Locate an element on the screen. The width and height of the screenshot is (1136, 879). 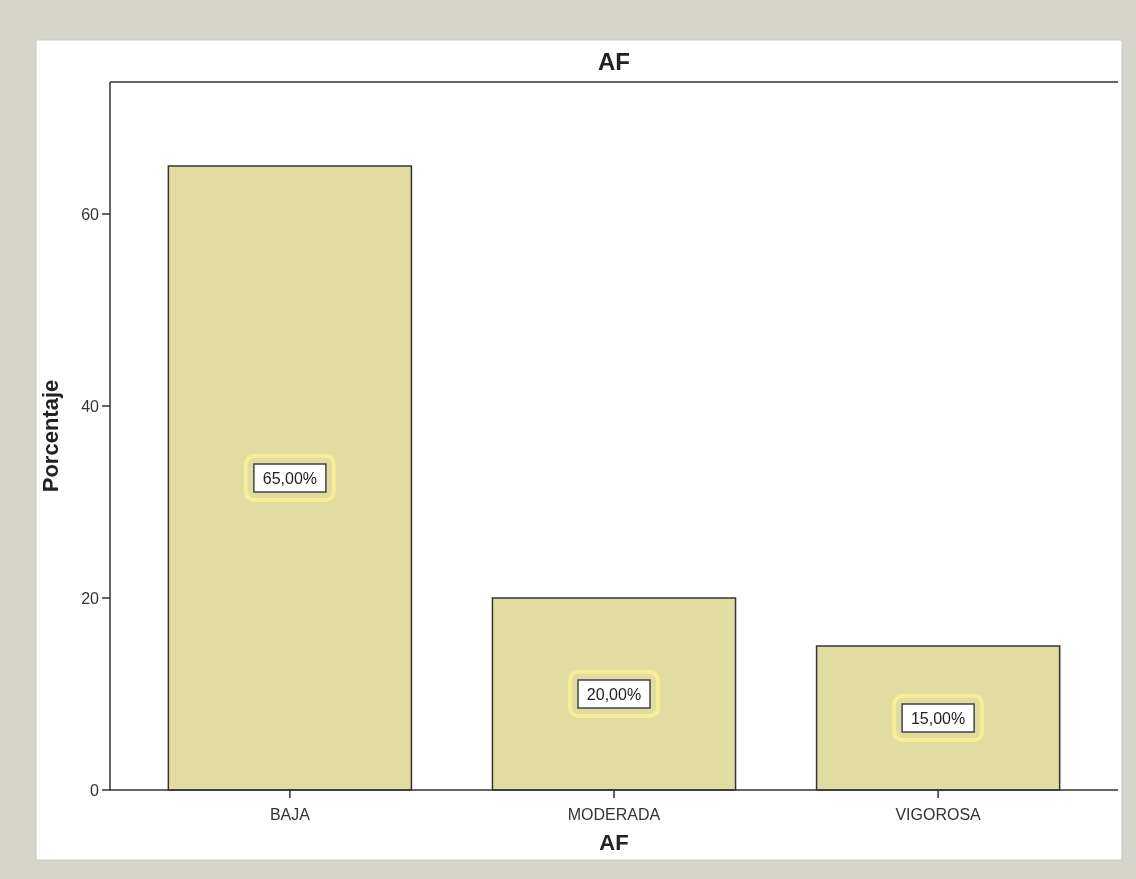
y-axis-title: Porcentaje is located at coordinates (50, 436).